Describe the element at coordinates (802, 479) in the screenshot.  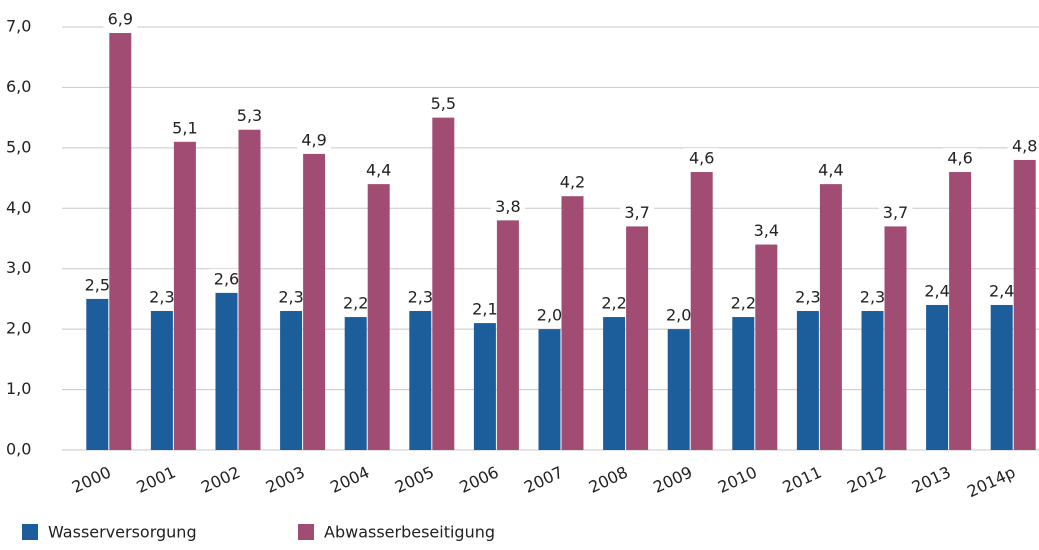
I see `x-tick-label: 2011` at that location.